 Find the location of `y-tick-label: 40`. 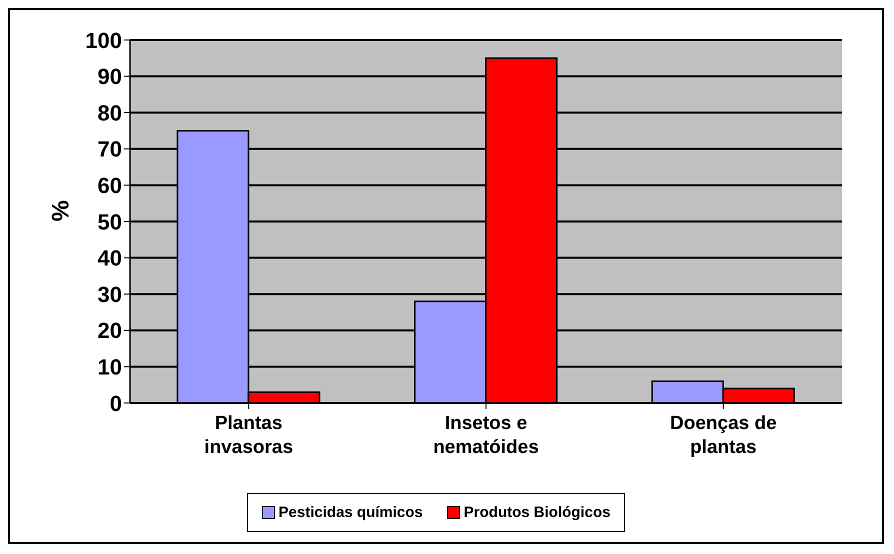

y-tick-label: 40 is located at coordinates (110, 258).